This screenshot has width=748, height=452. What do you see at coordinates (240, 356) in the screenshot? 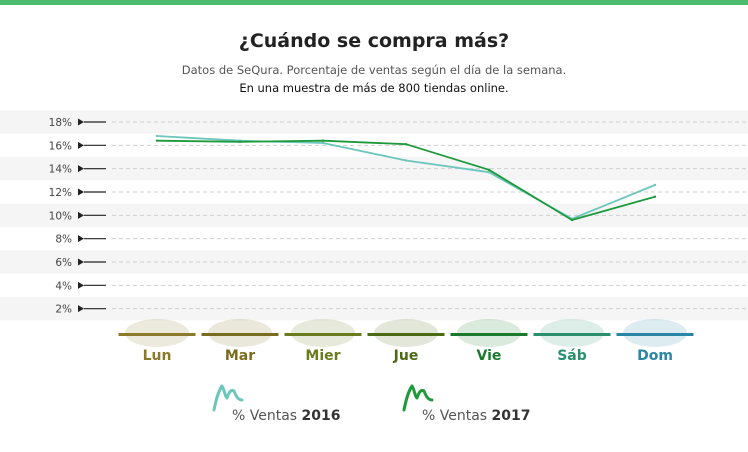
I see `x-tick-label: Mar` at bounding box center [240, 356].